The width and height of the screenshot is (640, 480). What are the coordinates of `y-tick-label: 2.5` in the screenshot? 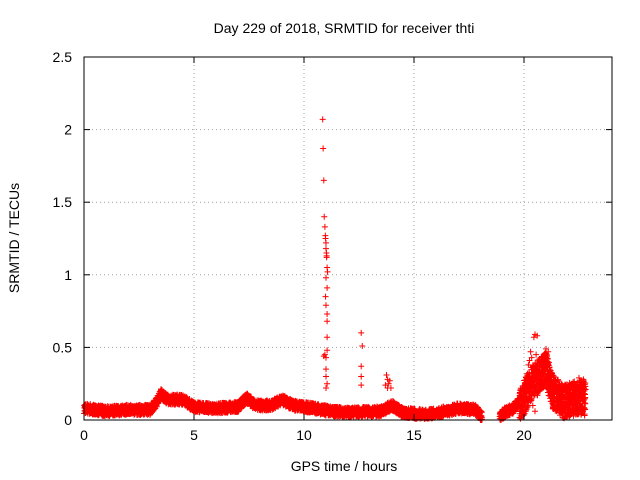 It's located at (63, 57).